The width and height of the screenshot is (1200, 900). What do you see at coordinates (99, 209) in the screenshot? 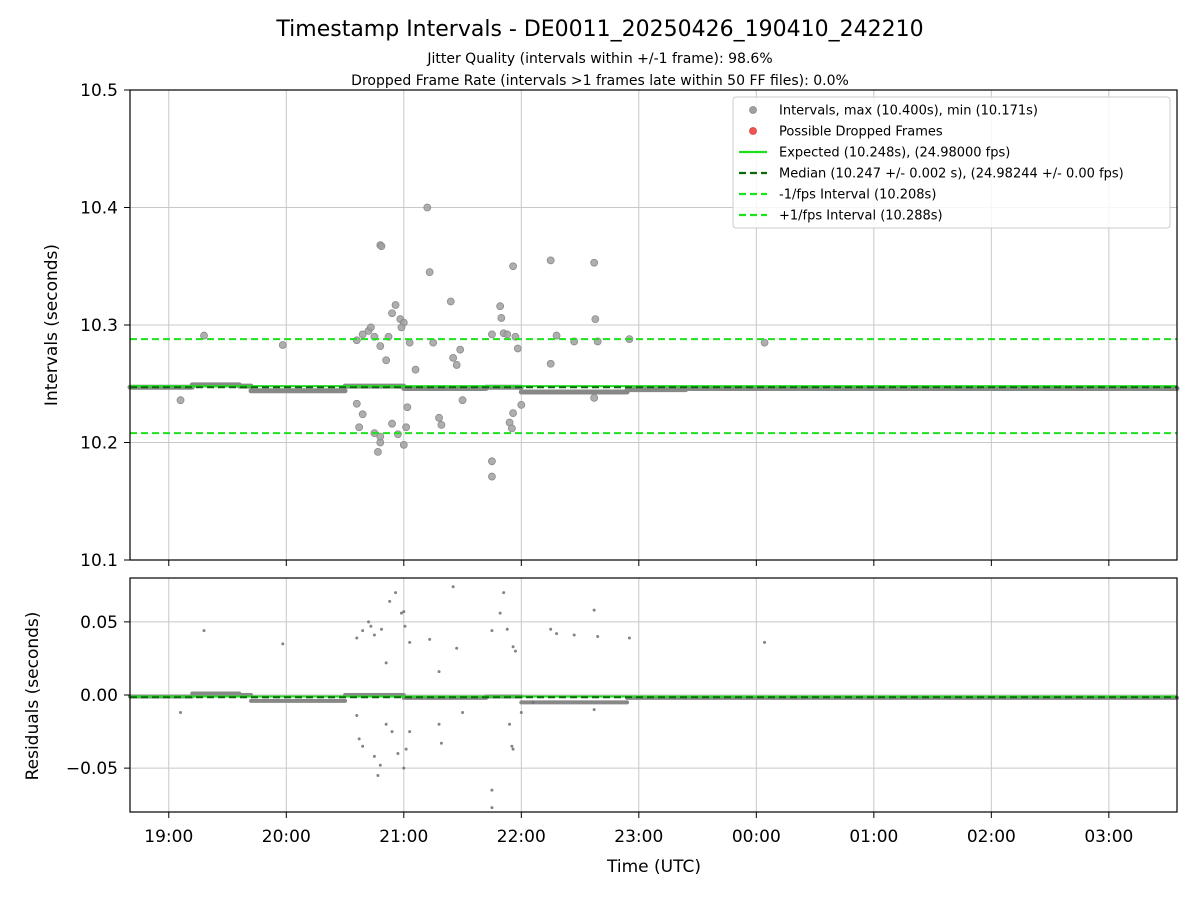
I see `intervals-ytick-label-3: 10.4` at bounding box center [99, 209].